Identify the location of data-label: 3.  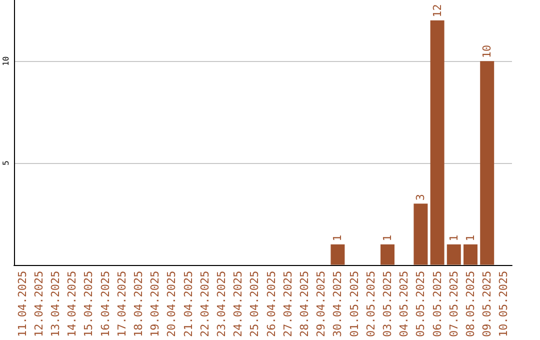
(421, 197).